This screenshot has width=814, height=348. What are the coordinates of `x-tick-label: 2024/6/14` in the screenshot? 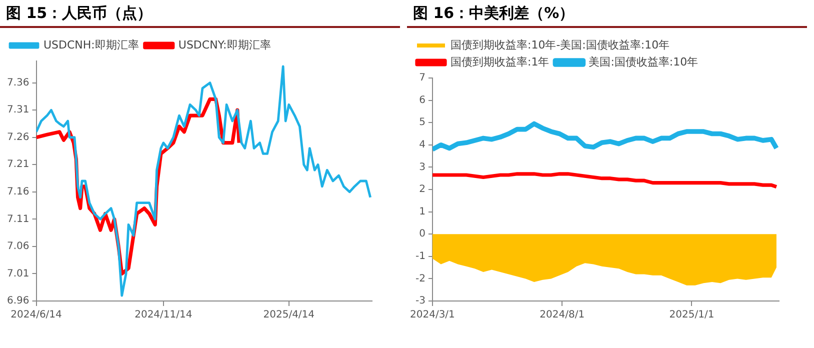 It's located at (36, 315).